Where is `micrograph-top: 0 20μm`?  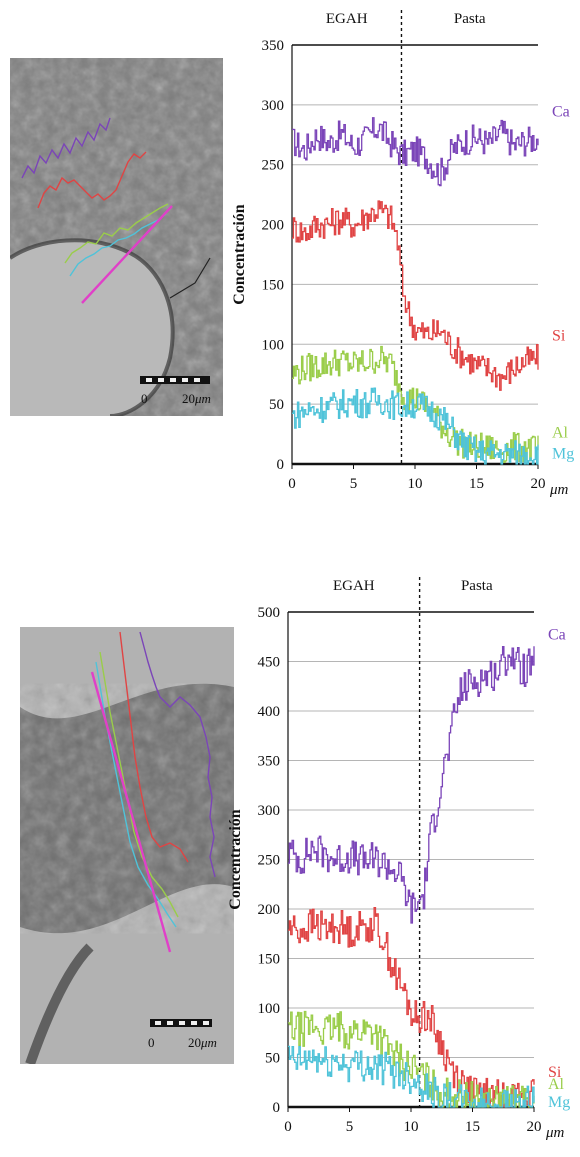
micrograph-top: 0 20μm is located at coordinates (116, 237).